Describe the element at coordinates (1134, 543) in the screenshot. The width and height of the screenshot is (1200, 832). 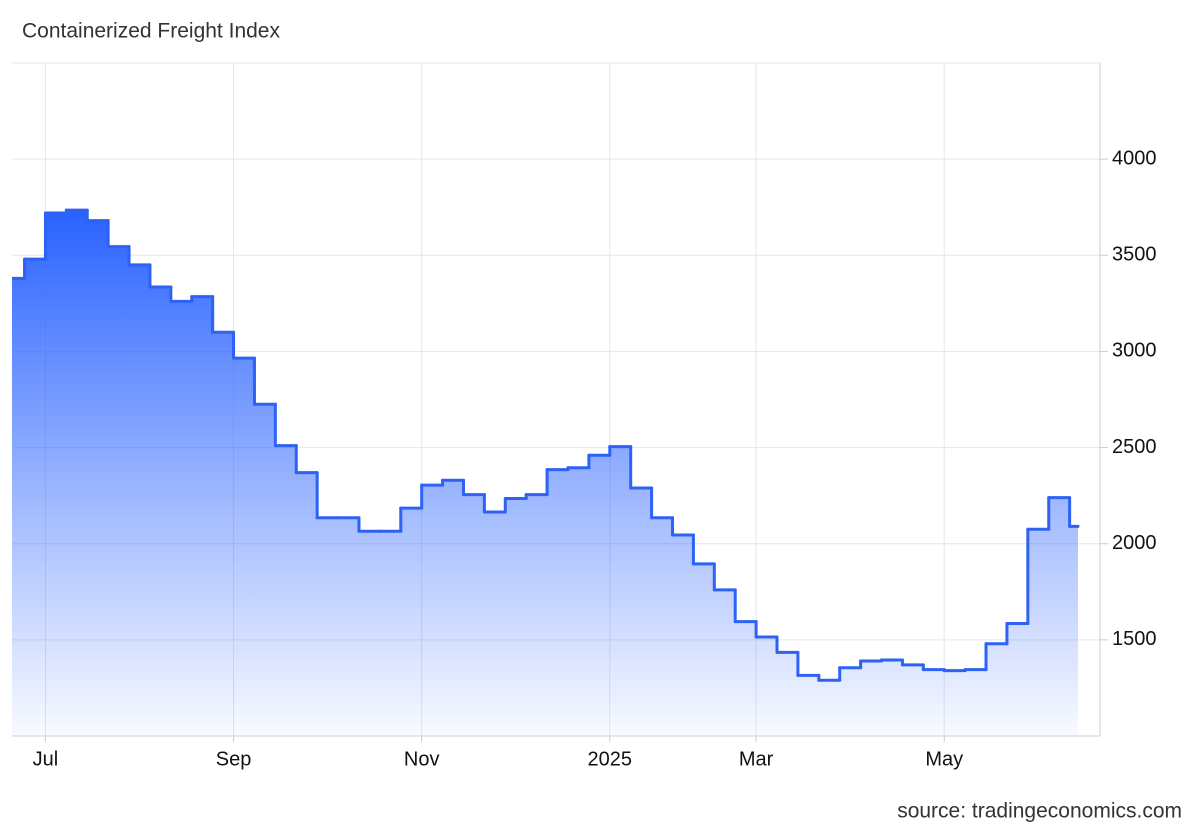
I see `y-tick-label: 2000` at that location.